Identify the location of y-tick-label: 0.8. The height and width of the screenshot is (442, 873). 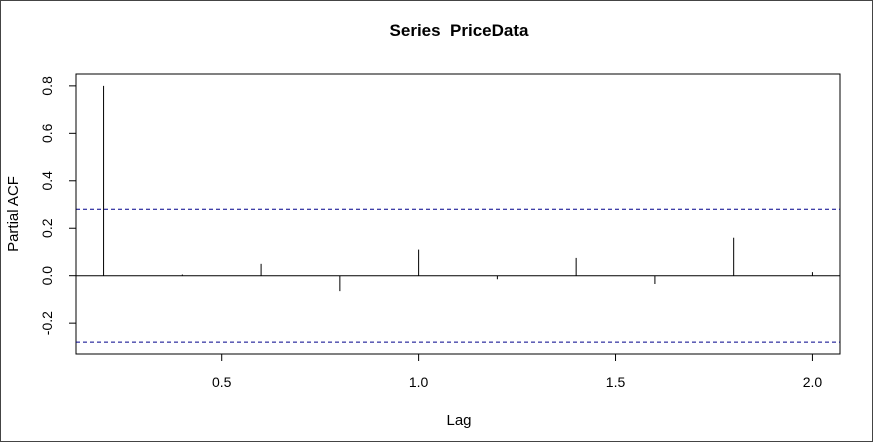
(47, 86).